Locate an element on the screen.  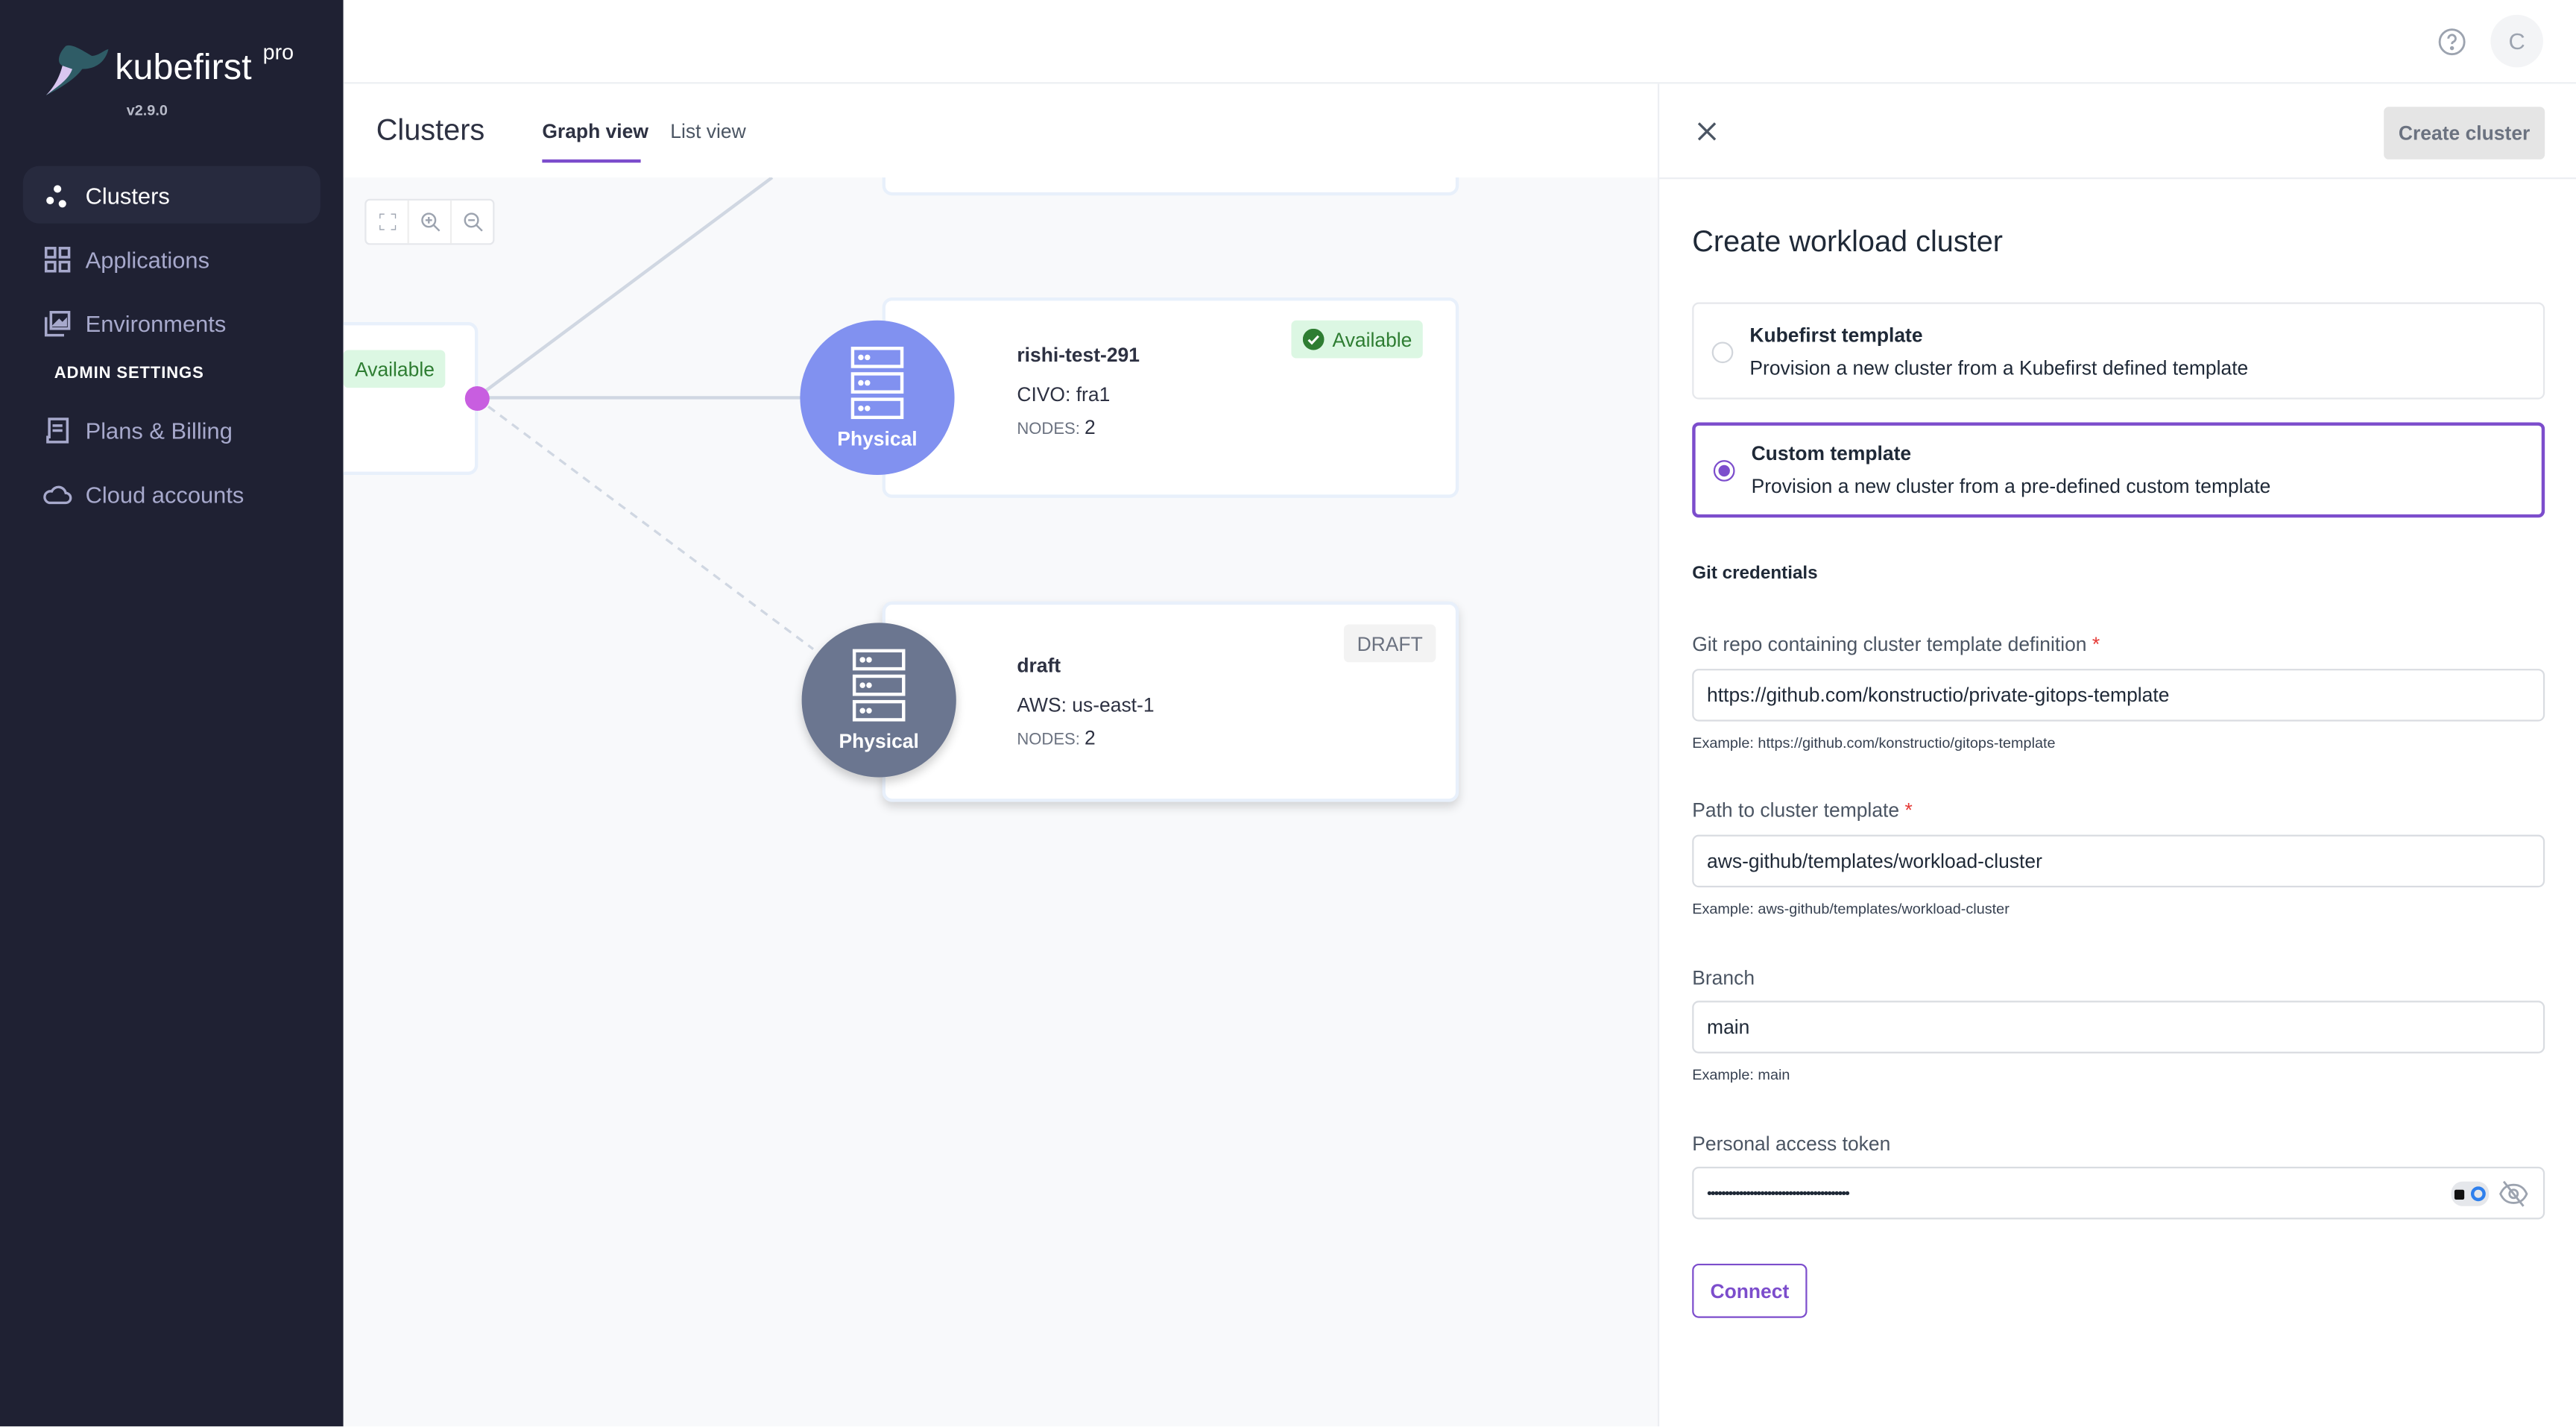
cloud-icon is located at coordinates (58, 495).